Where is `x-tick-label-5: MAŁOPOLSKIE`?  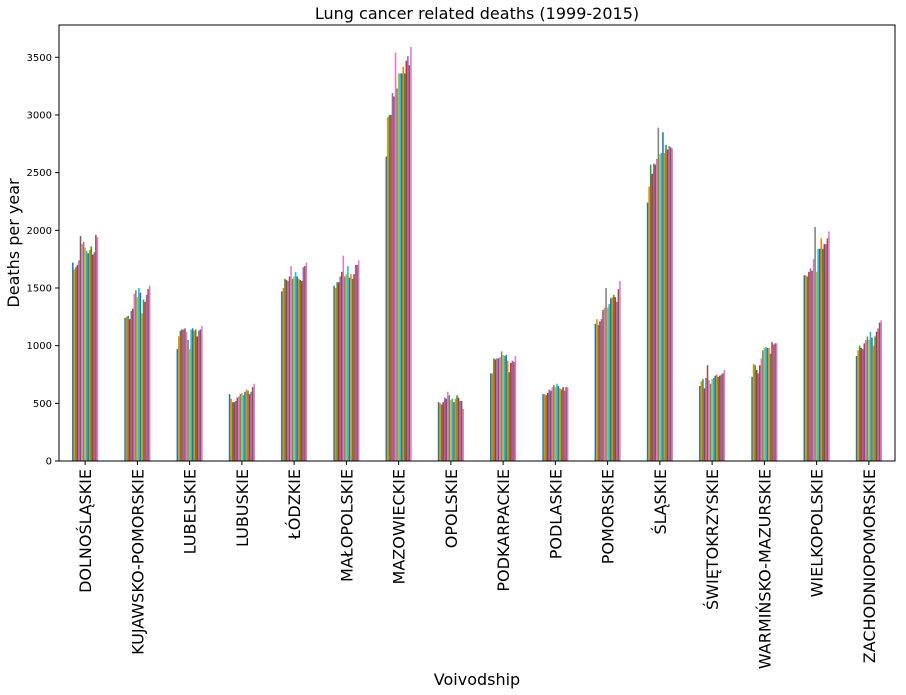 x-tick-label-5: MAŁOPOLSKIE is located at coordinates (346, 525).